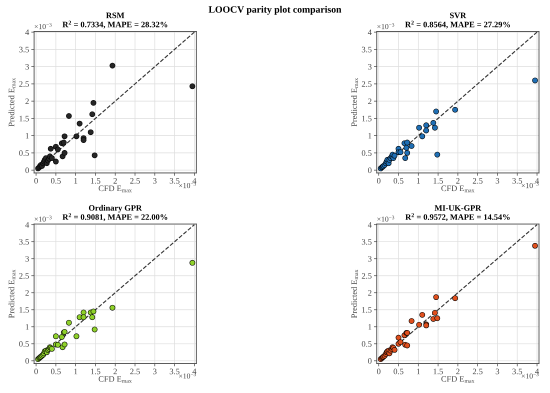  I want to click on chart-title: MI-UK-GPR, so click(458, 208).